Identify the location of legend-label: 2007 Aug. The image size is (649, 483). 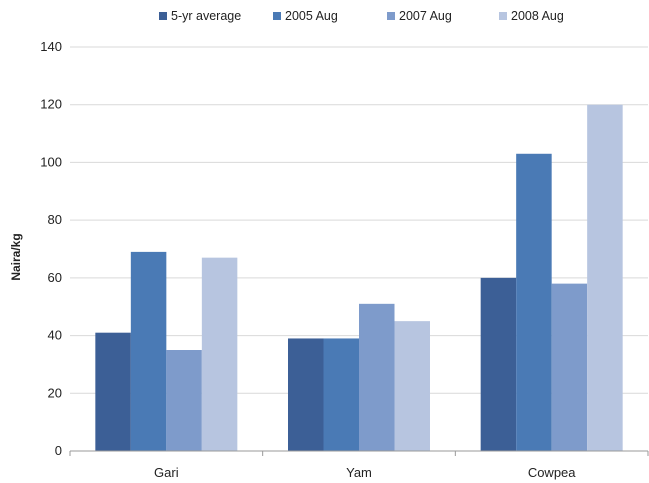
(425, 16).